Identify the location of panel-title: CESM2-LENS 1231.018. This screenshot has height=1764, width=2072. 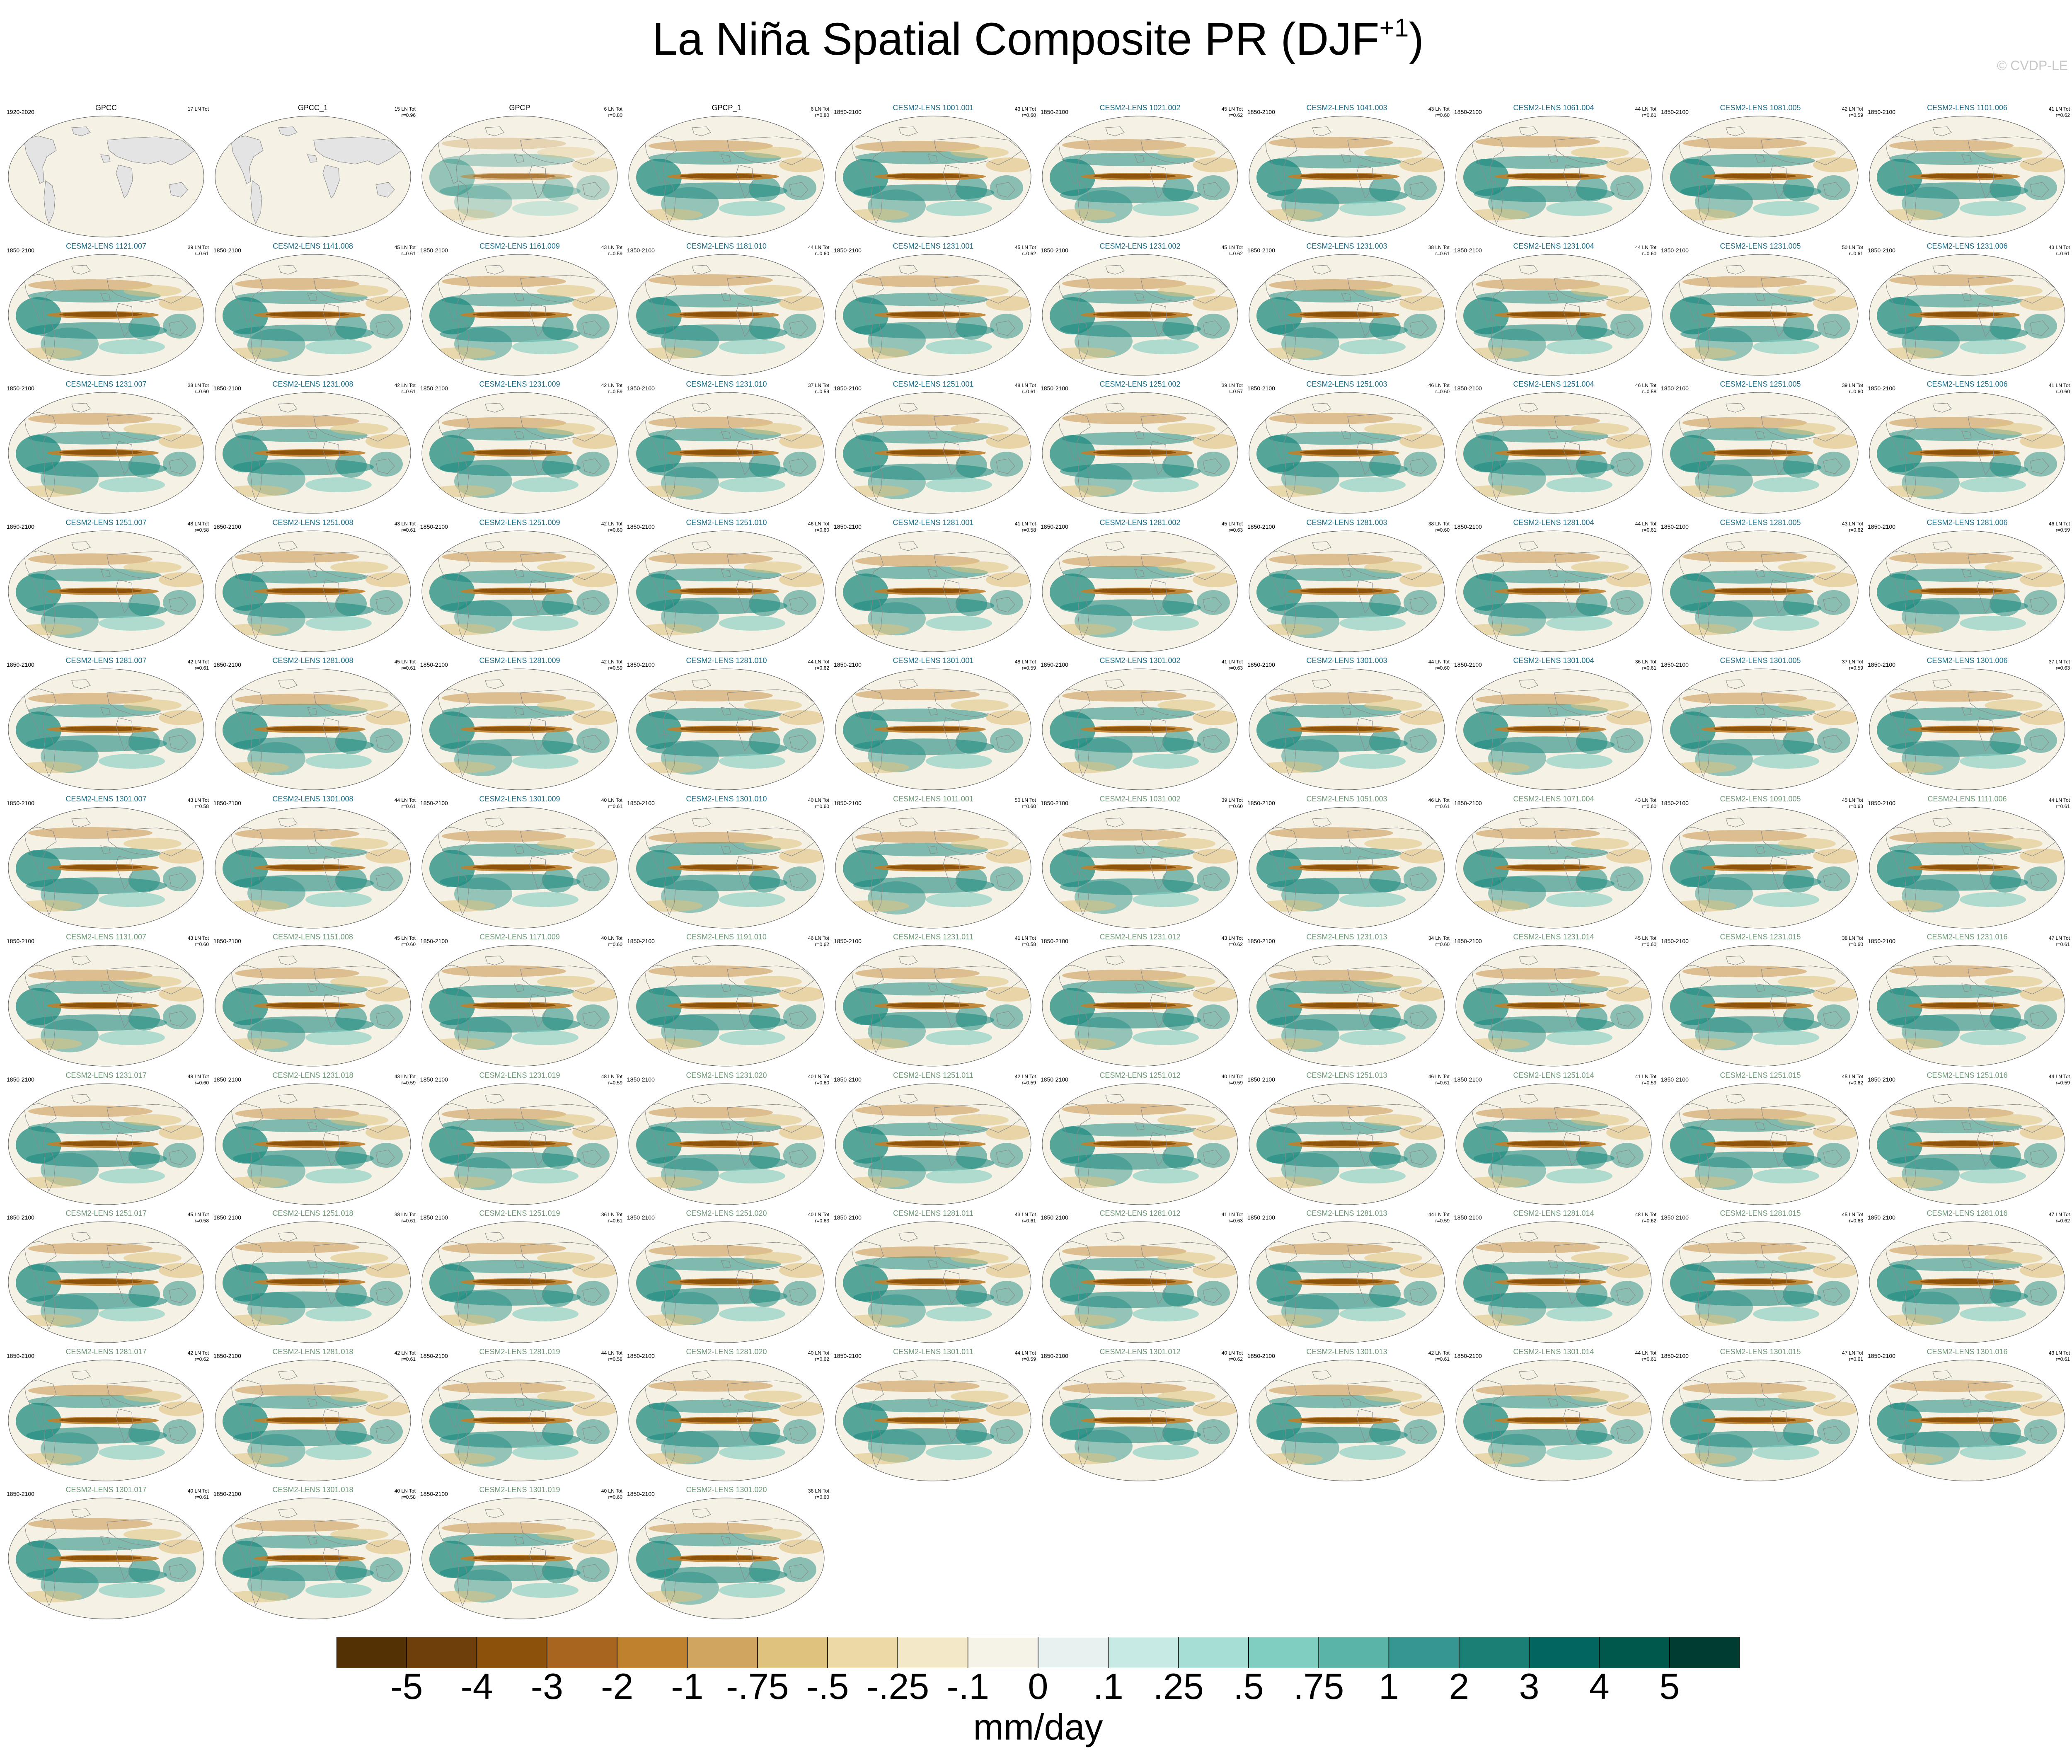
(312, 1075).